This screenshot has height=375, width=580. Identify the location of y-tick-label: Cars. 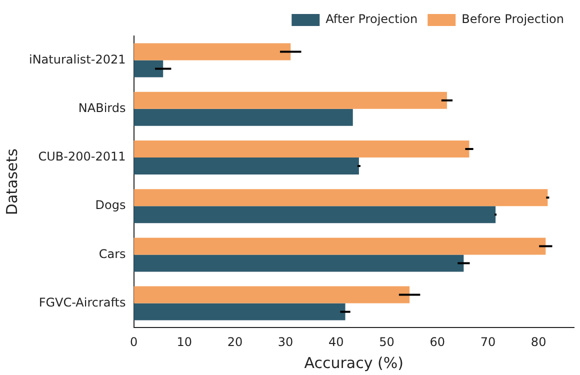
(112, 253).